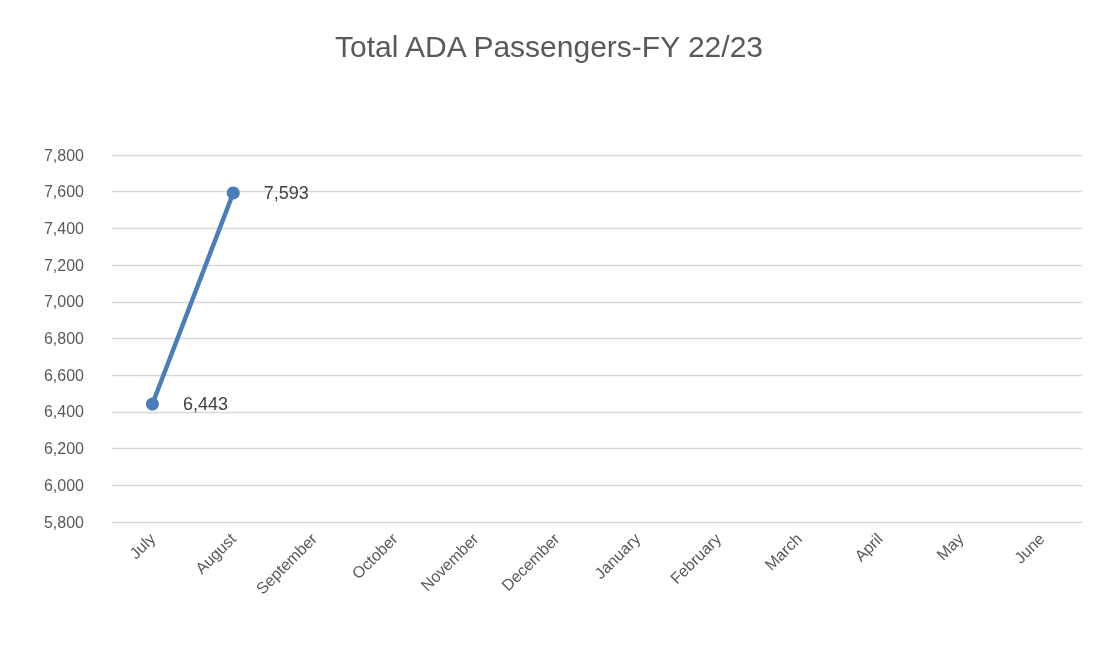 Image resolution: width=1098 pixels, height=646 pixels. I want to click on chart-title: Total ADA Passengers-FY 22/23, so click(549, 46).